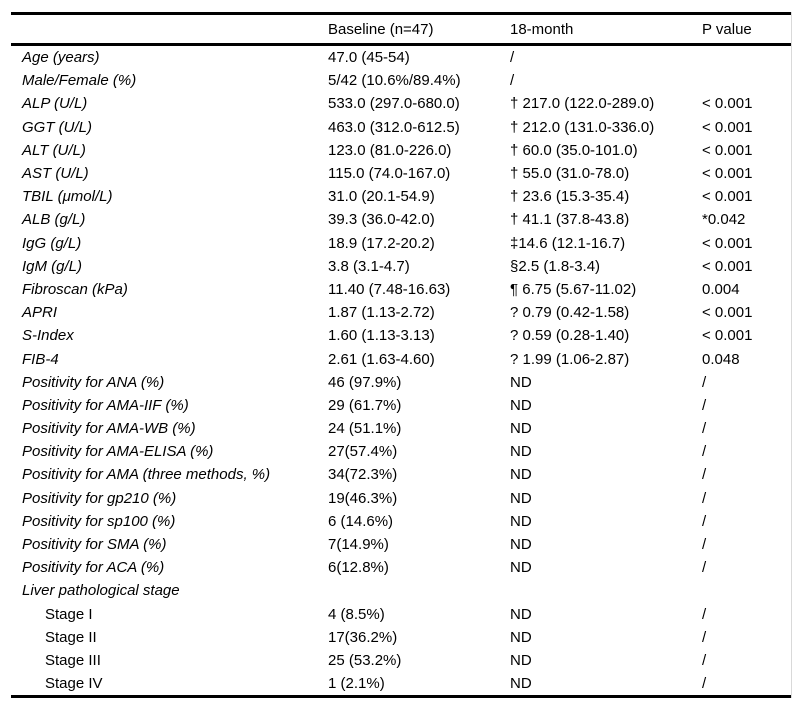 This screenshot has width=804, height=706. Describe the element at coordinates (381, 197) in the screenshot. I see `baseline-cell: 31.0 (20.1-54.9)` at that location.